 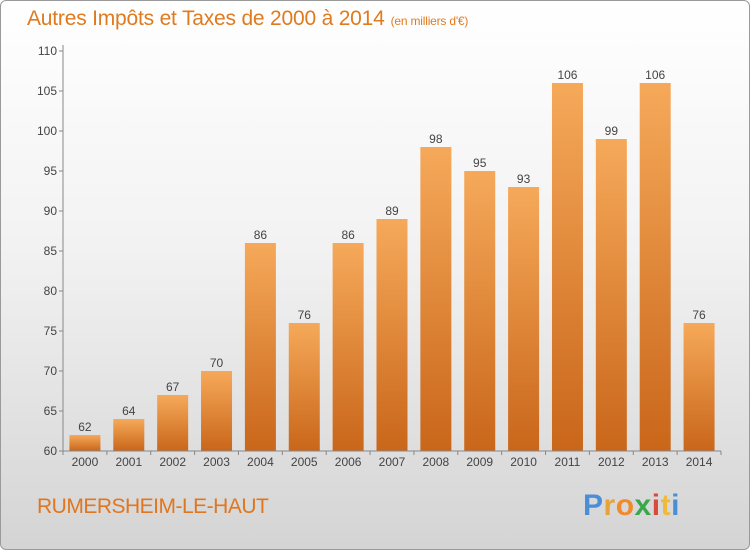 What do you see at coordinates (612, 131) in the screenshot?
I see `bar-value-label: 99` at bounding box center [612, 131].